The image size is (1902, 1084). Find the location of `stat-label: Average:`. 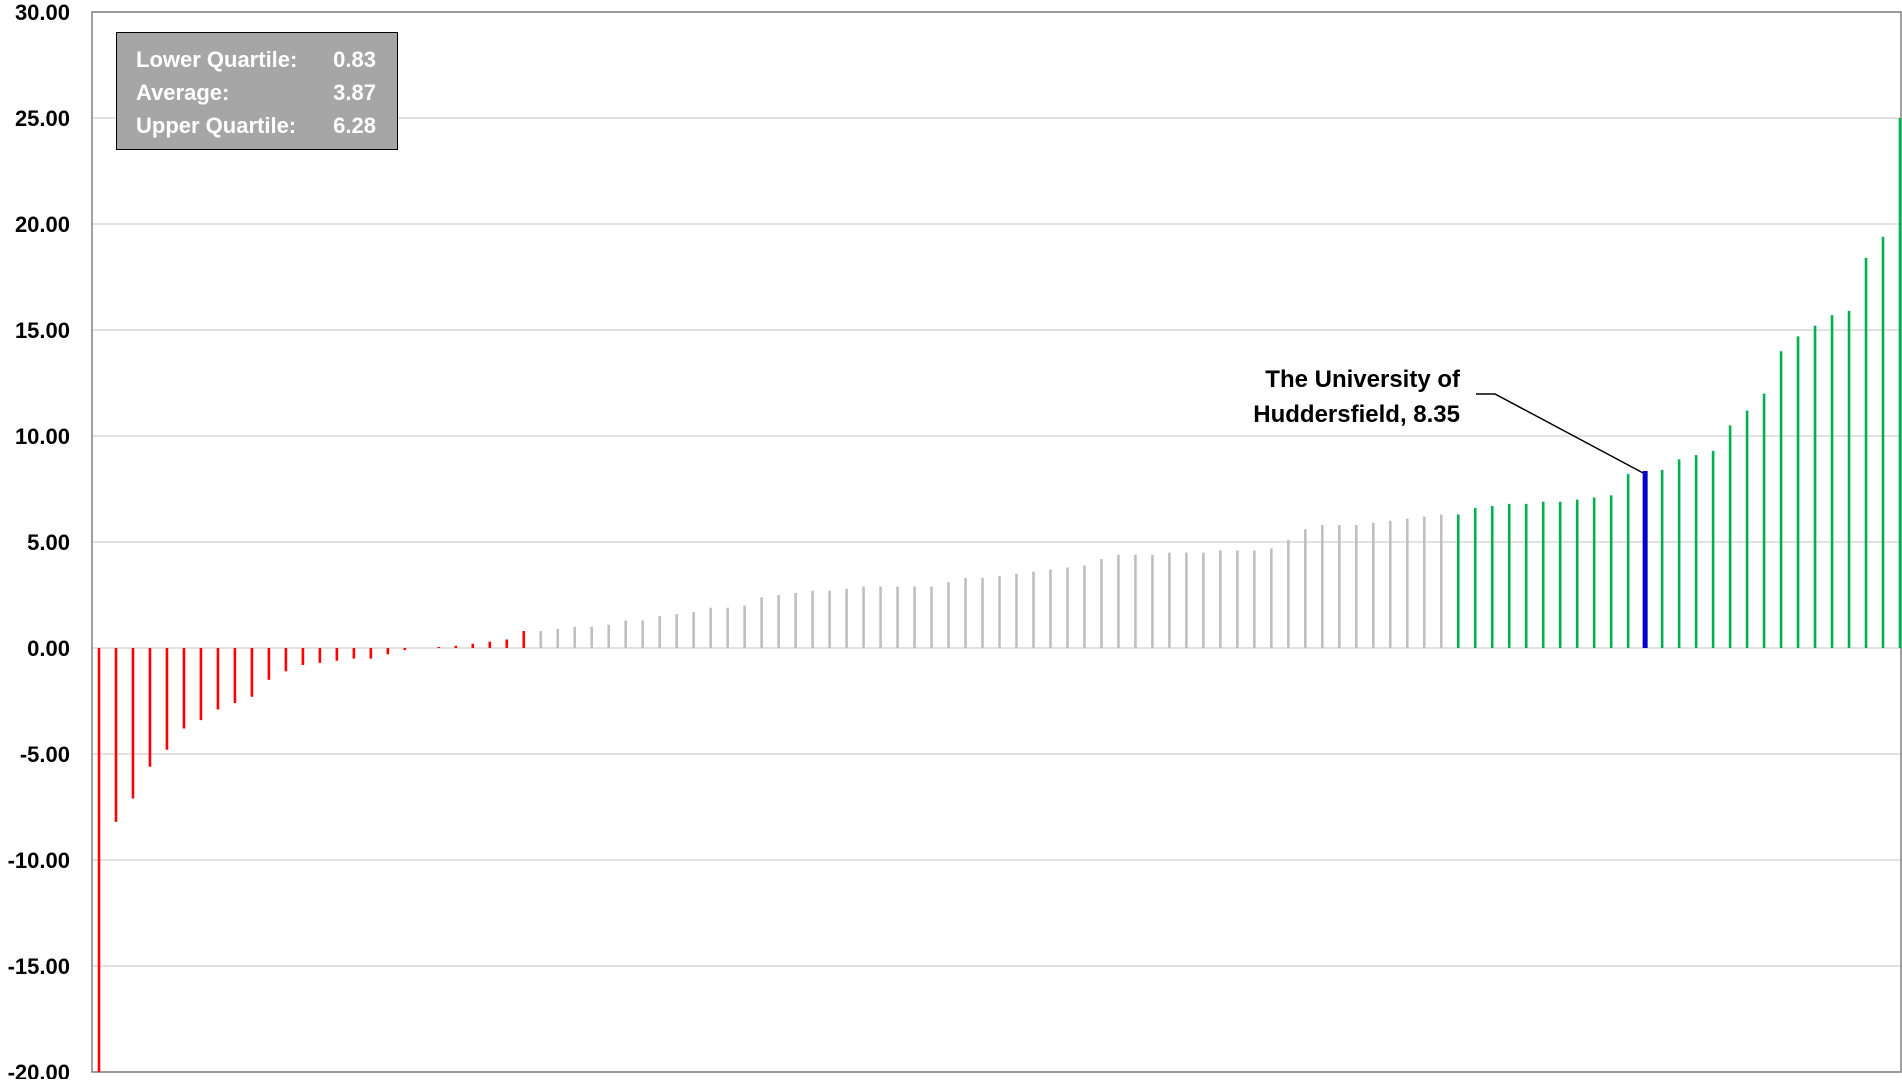

stat-label: Average: is located at coordinates (183, 92).